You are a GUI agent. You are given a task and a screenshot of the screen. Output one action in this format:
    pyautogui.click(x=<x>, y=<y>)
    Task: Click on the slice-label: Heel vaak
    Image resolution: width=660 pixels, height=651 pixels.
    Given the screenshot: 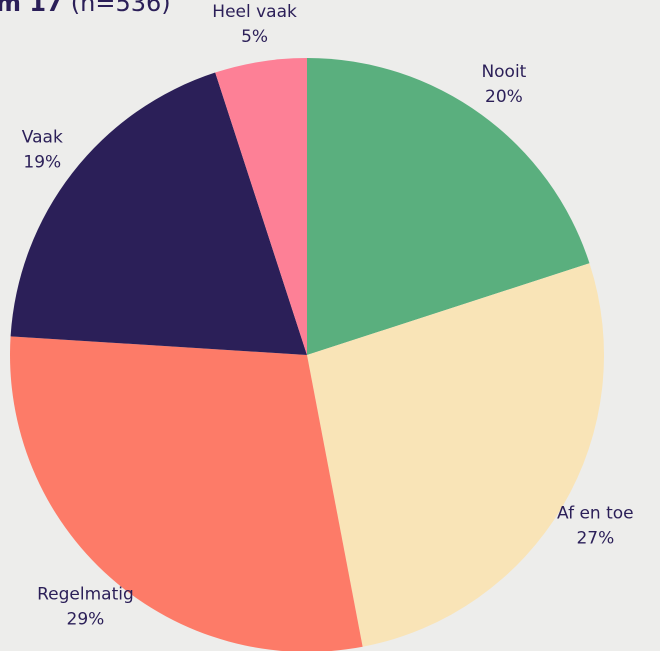 What is the action you would take?
    pyautogui.click(x=254, y=12)
    